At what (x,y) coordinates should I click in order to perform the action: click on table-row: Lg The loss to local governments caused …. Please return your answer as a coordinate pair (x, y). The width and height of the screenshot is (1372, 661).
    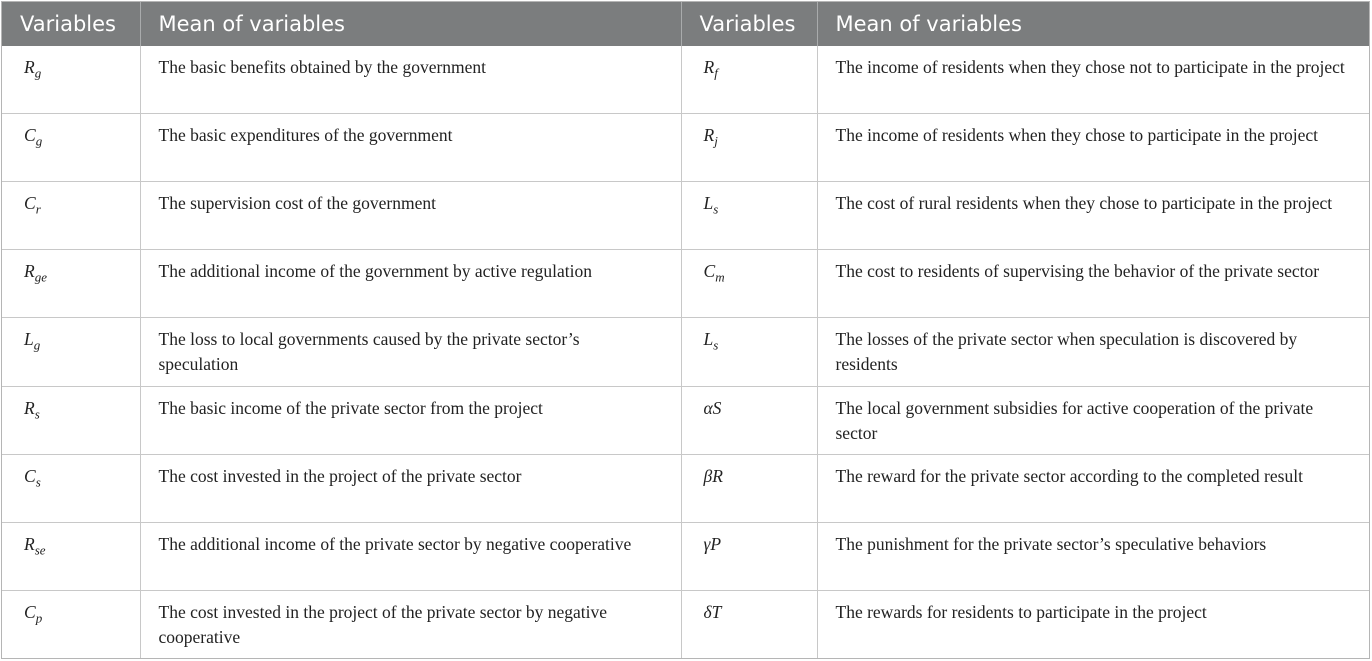
    Looking at the image, I should click on (685, 352).